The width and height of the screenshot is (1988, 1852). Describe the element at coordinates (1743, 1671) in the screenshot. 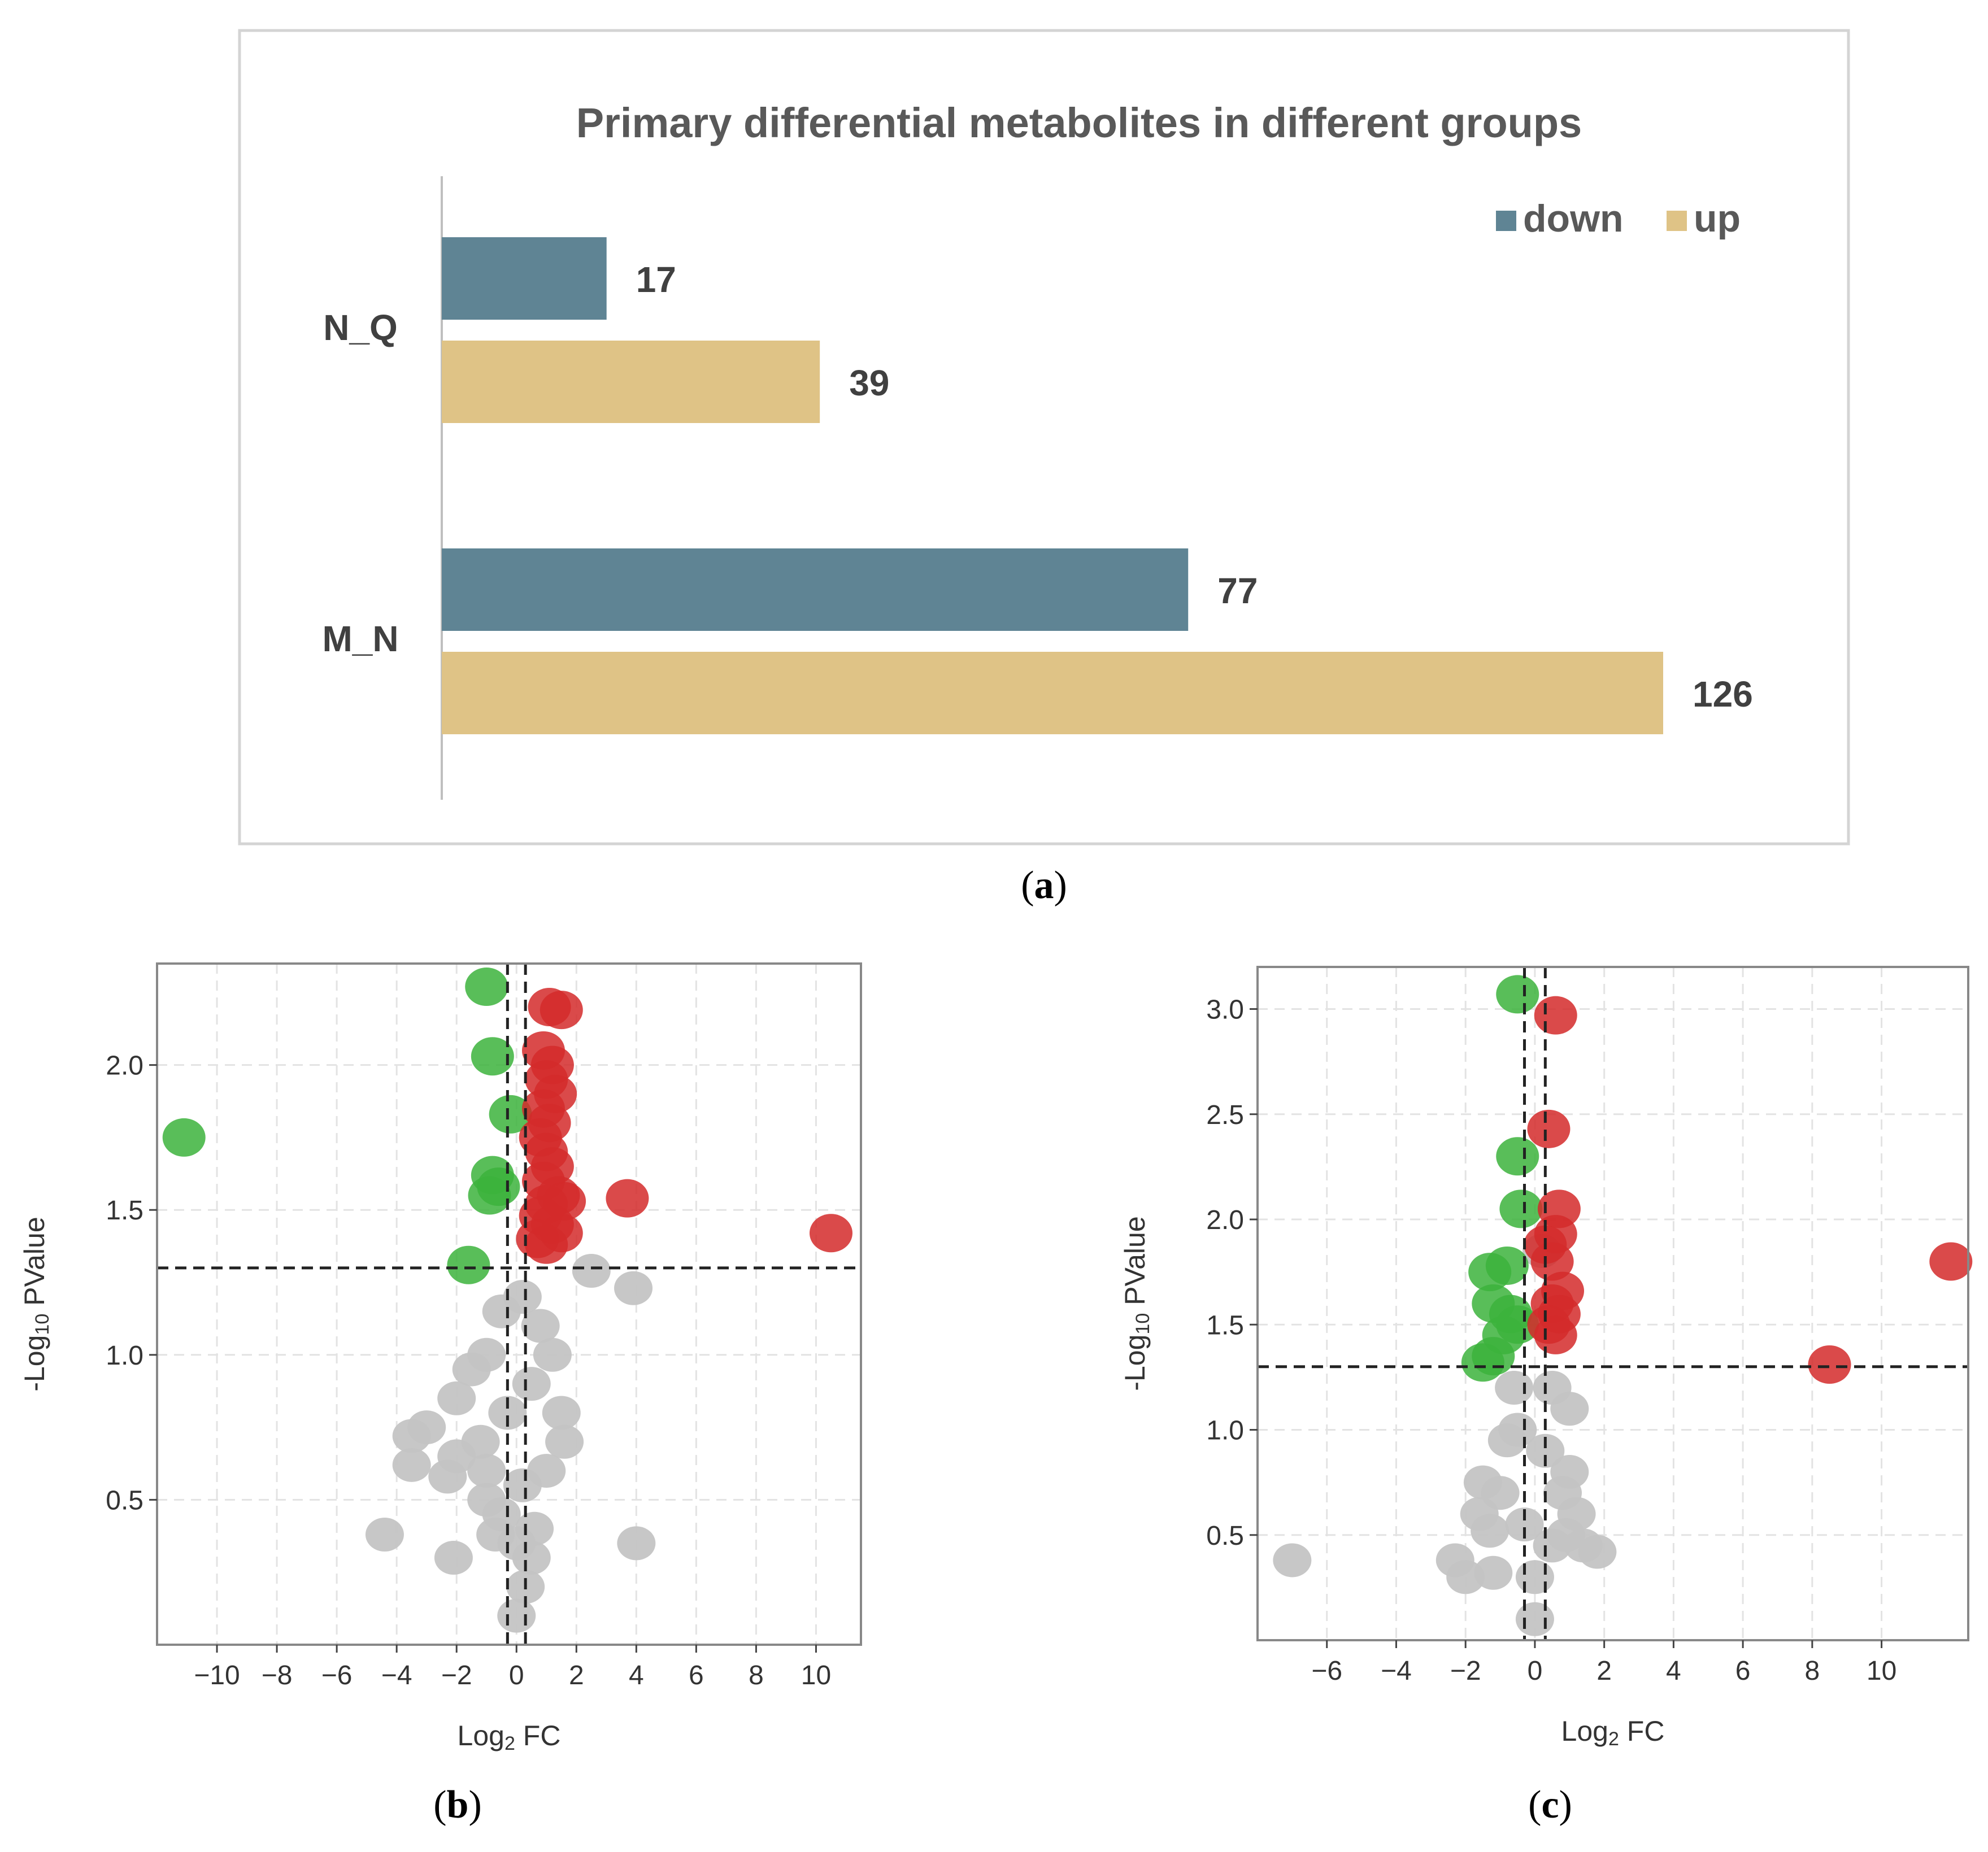

I see `x-tick-label: 6` at that location.